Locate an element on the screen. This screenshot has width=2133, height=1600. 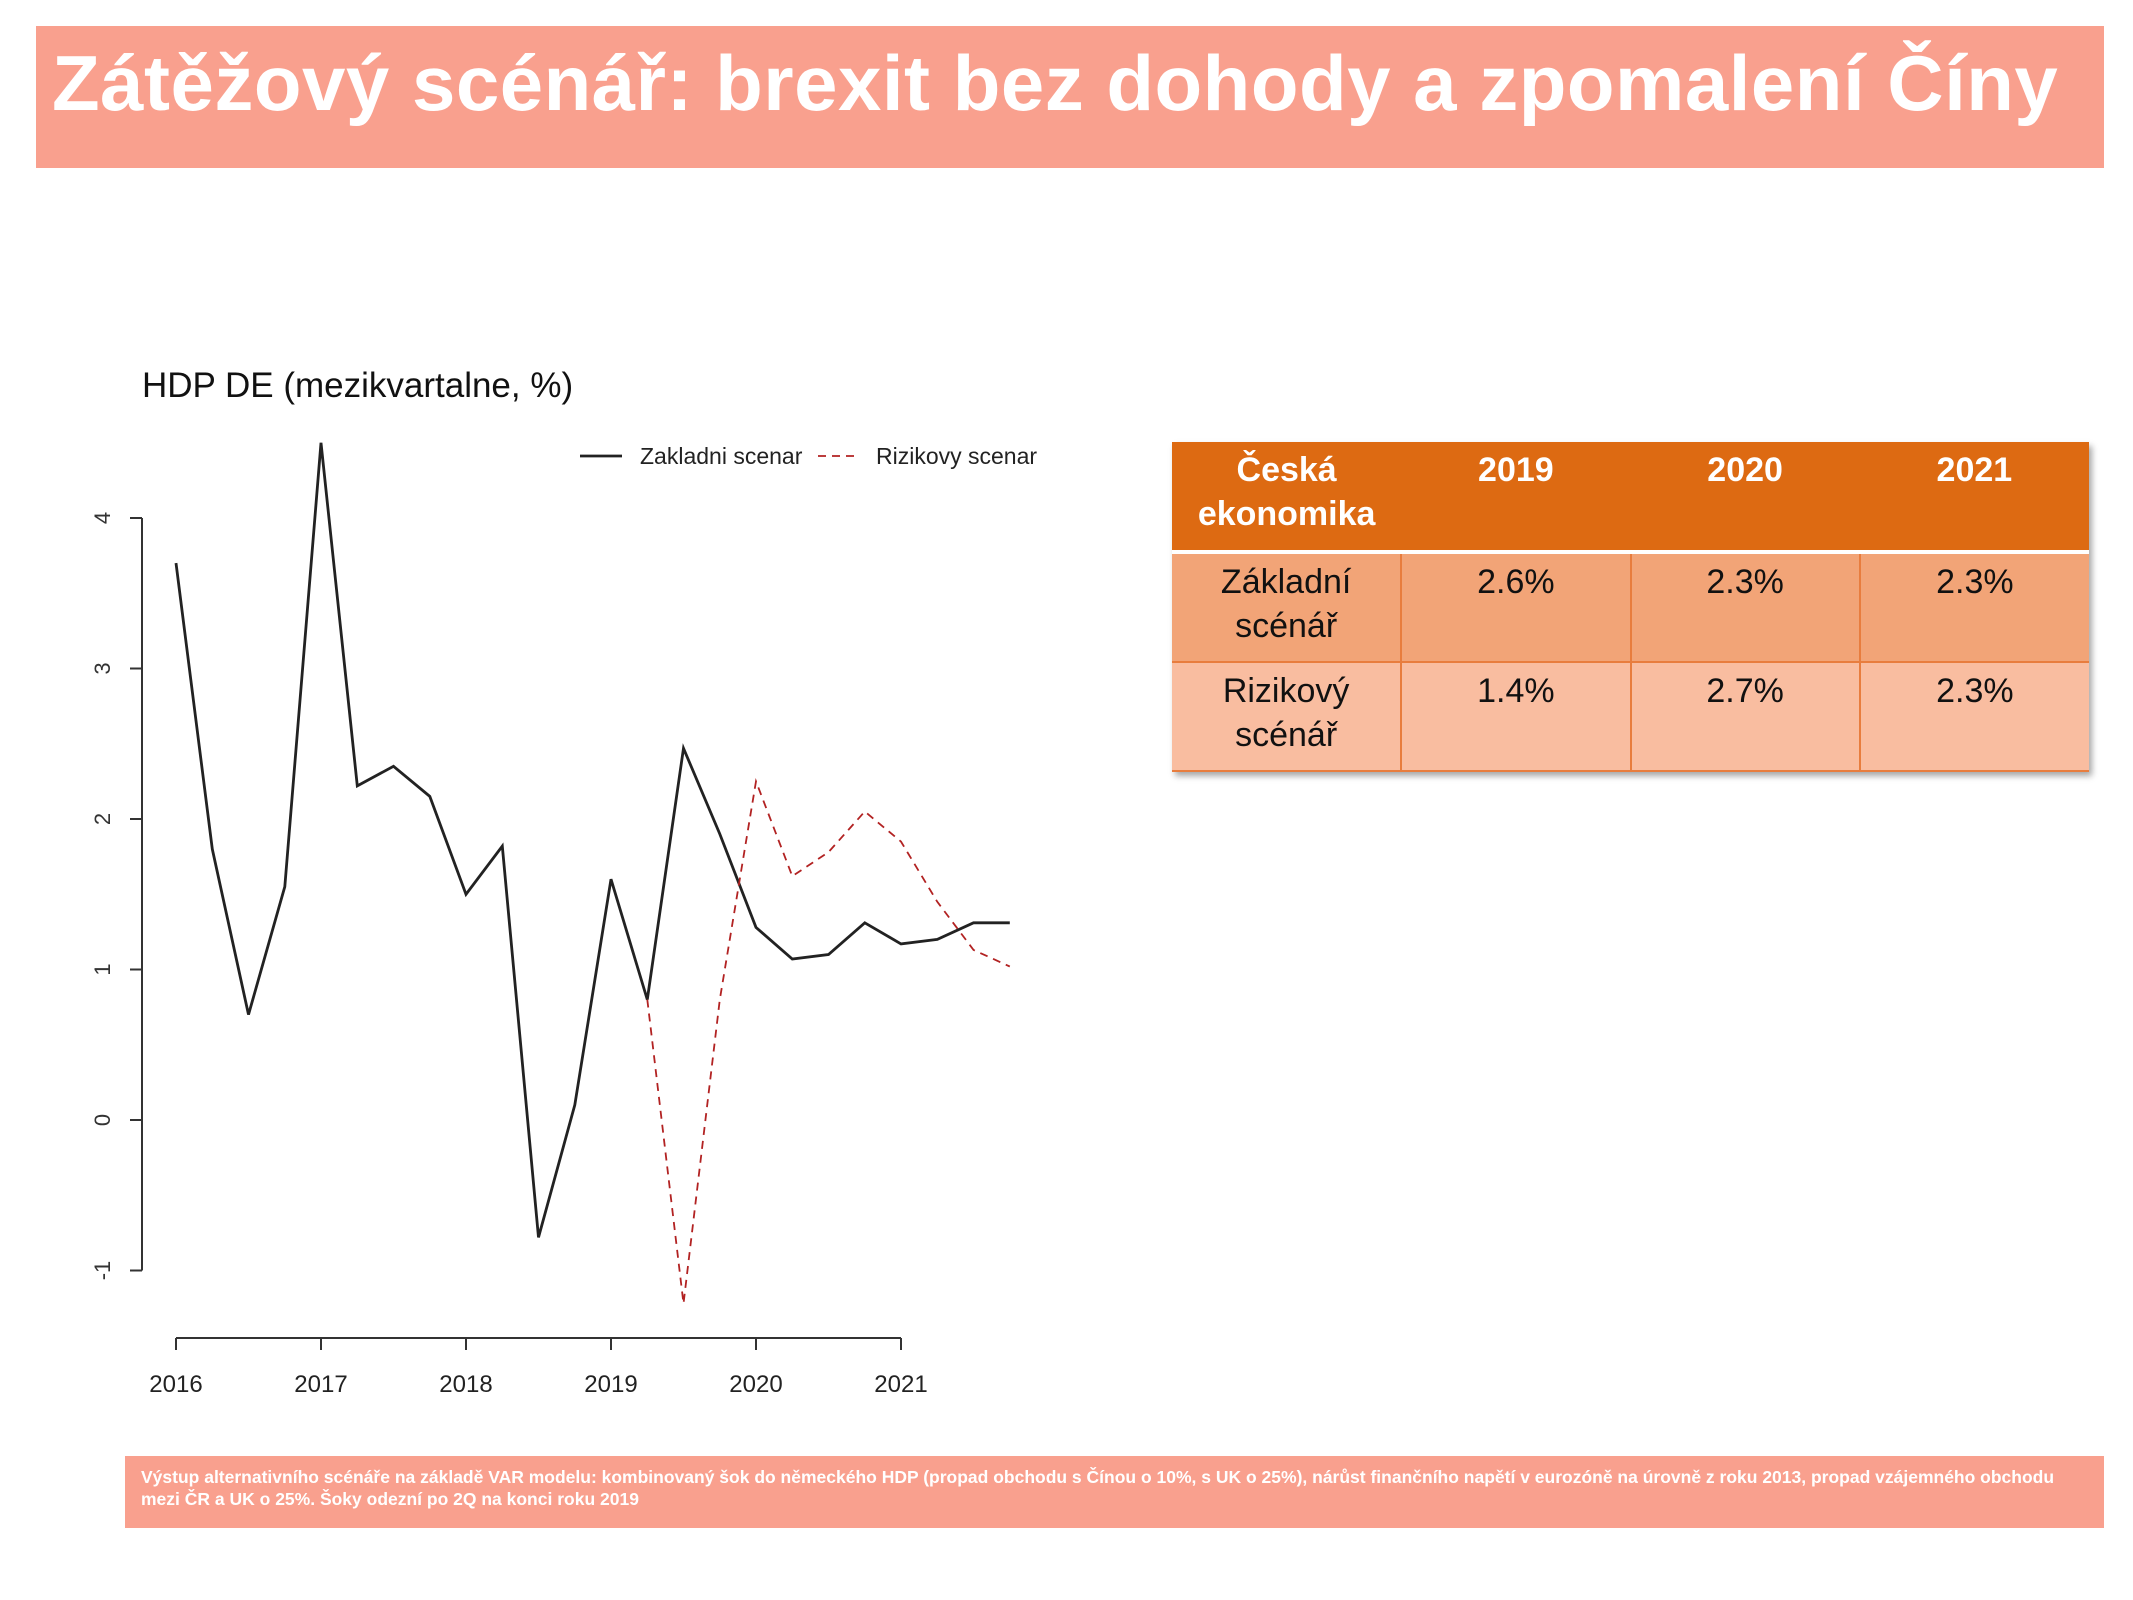
table-header-cell: 2020 is located at coordinates (1745, 498).